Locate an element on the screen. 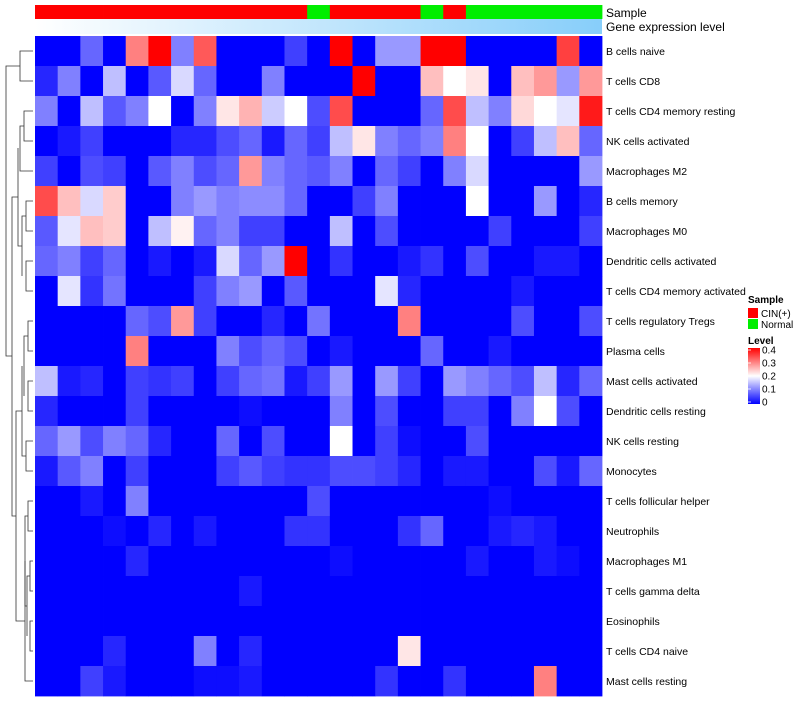  row-label: Neutrophils is located at coordinates (632, 532).